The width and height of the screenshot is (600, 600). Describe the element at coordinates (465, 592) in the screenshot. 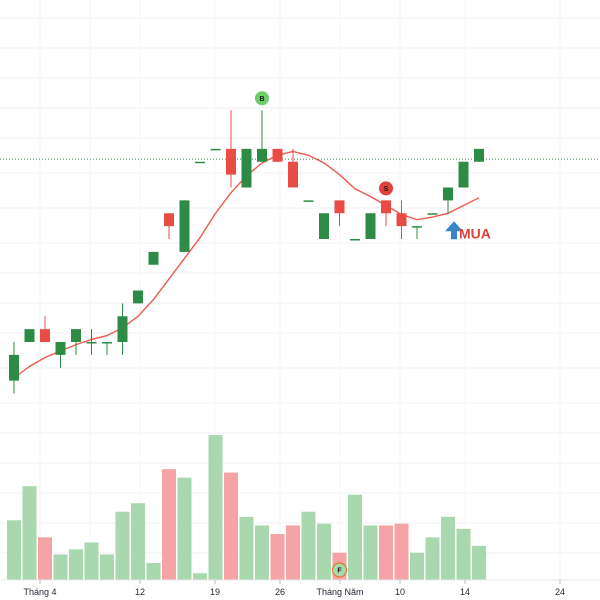

I see `x-tick-label: 14` at that location.